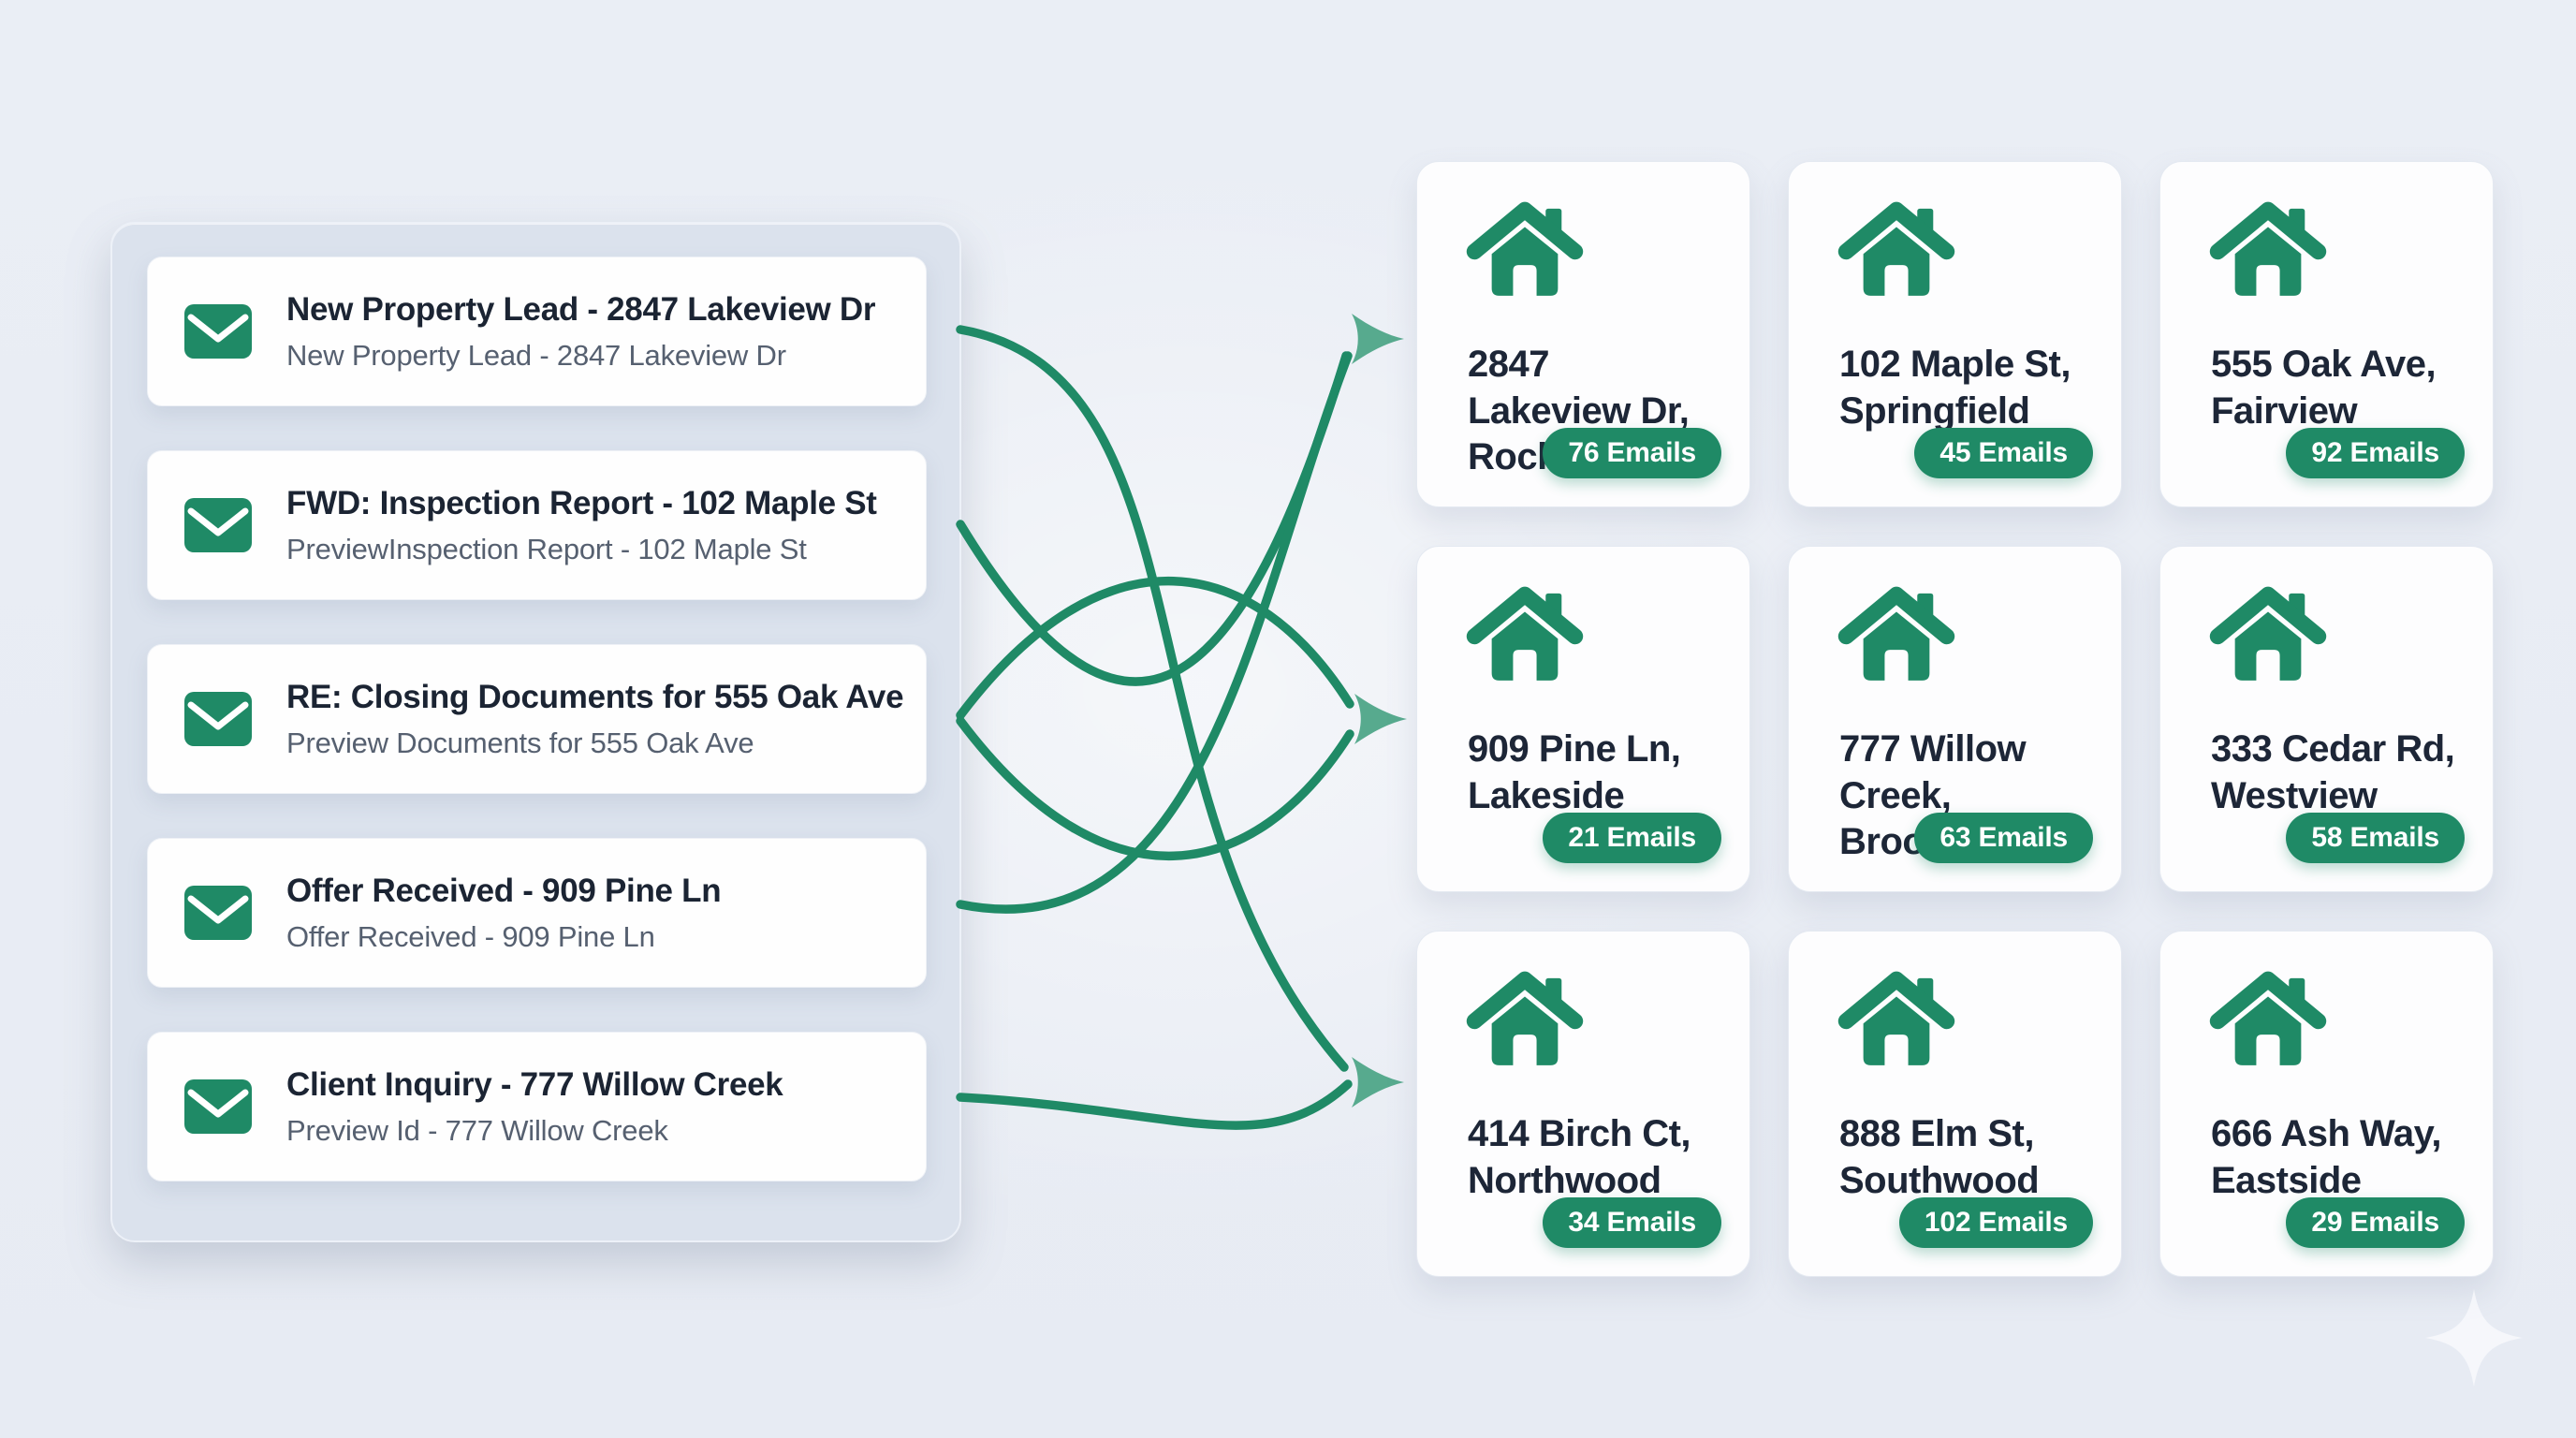 The height and width of the screenshot is (1438, 2576). I want to click on email-count-badge: 29 Emails, so click(2375, 1222).